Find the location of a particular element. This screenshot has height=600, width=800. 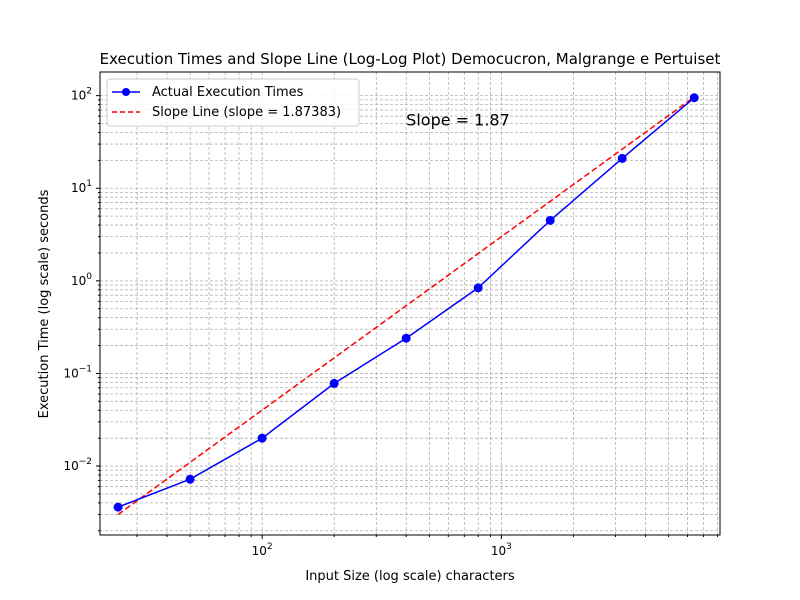

legend-box is located at coordinates (233, 102).